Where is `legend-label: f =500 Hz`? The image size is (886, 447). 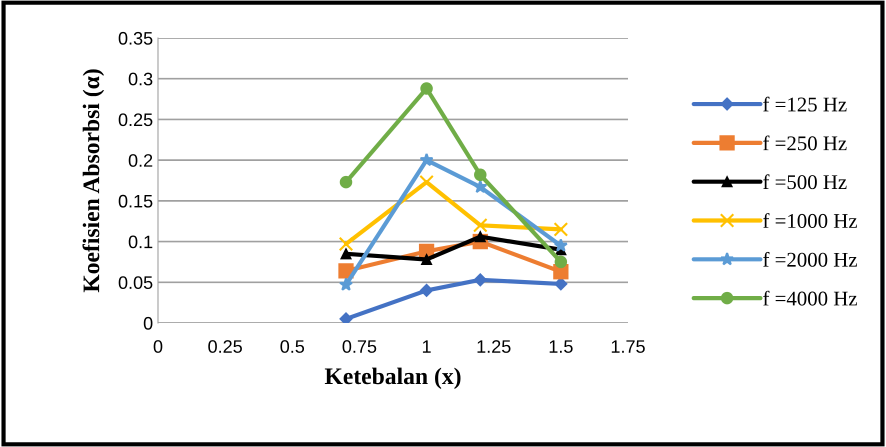 legend-label: f =500 Hz is located at coordinates (805, 182).